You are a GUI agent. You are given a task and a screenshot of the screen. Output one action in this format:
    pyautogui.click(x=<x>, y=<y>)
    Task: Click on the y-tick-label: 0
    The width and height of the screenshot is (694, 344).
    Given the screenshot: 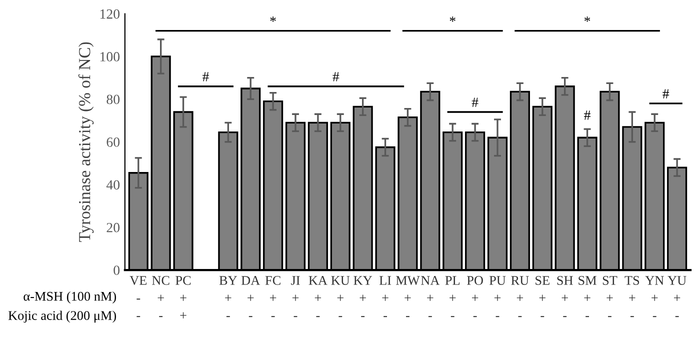 What is the action you would take?
    pyautogui.click(x=117, y=270)
    